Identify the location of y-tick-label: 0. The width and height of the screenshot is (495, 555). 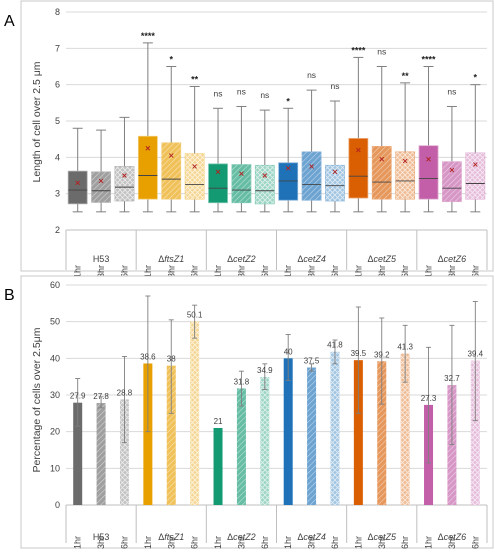
(57, 505).